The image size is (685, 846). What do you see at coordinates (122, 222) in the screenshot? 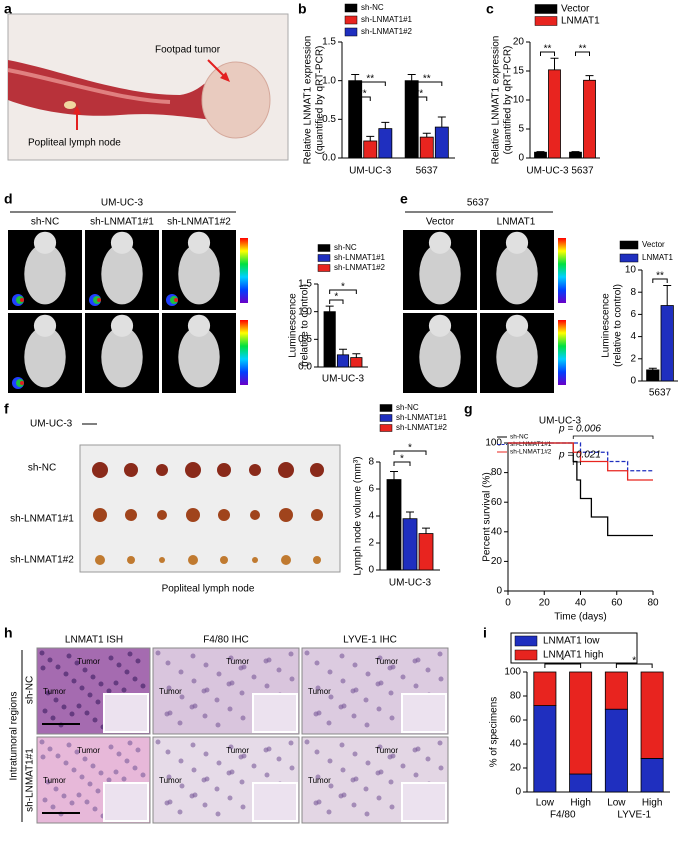
I see `column-label: sh-LNMAT1#1` at bounding box center [122, 222].